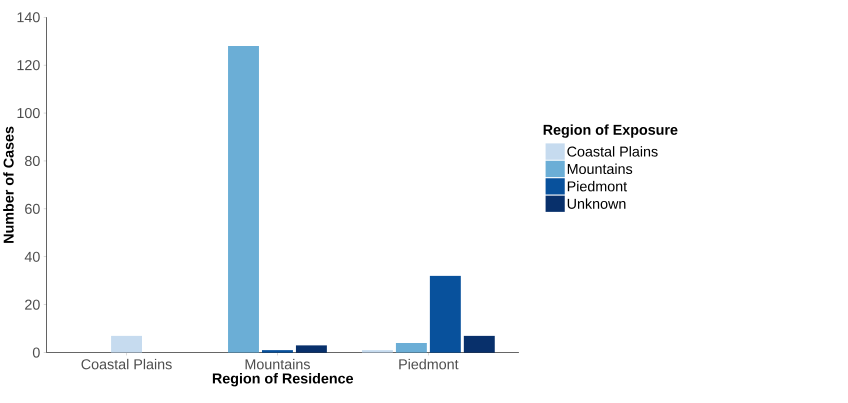 The image size is (848, 403). Describe the element at coordinates (32, 161) in the screenshot. I see `y-tick-label: 80` at that location.